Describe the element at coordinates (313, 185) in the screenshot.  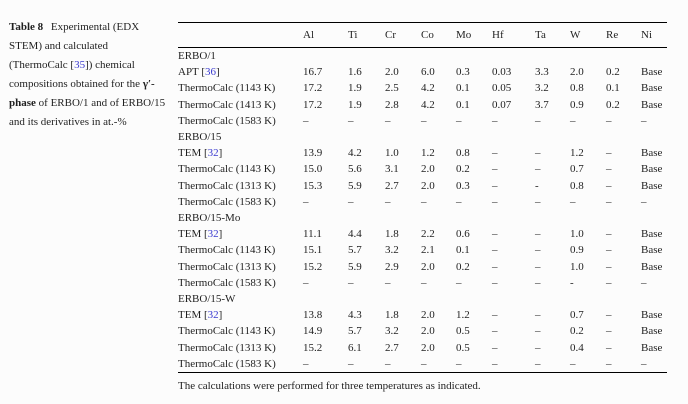
I see `cell-al: 15.3` at that location.